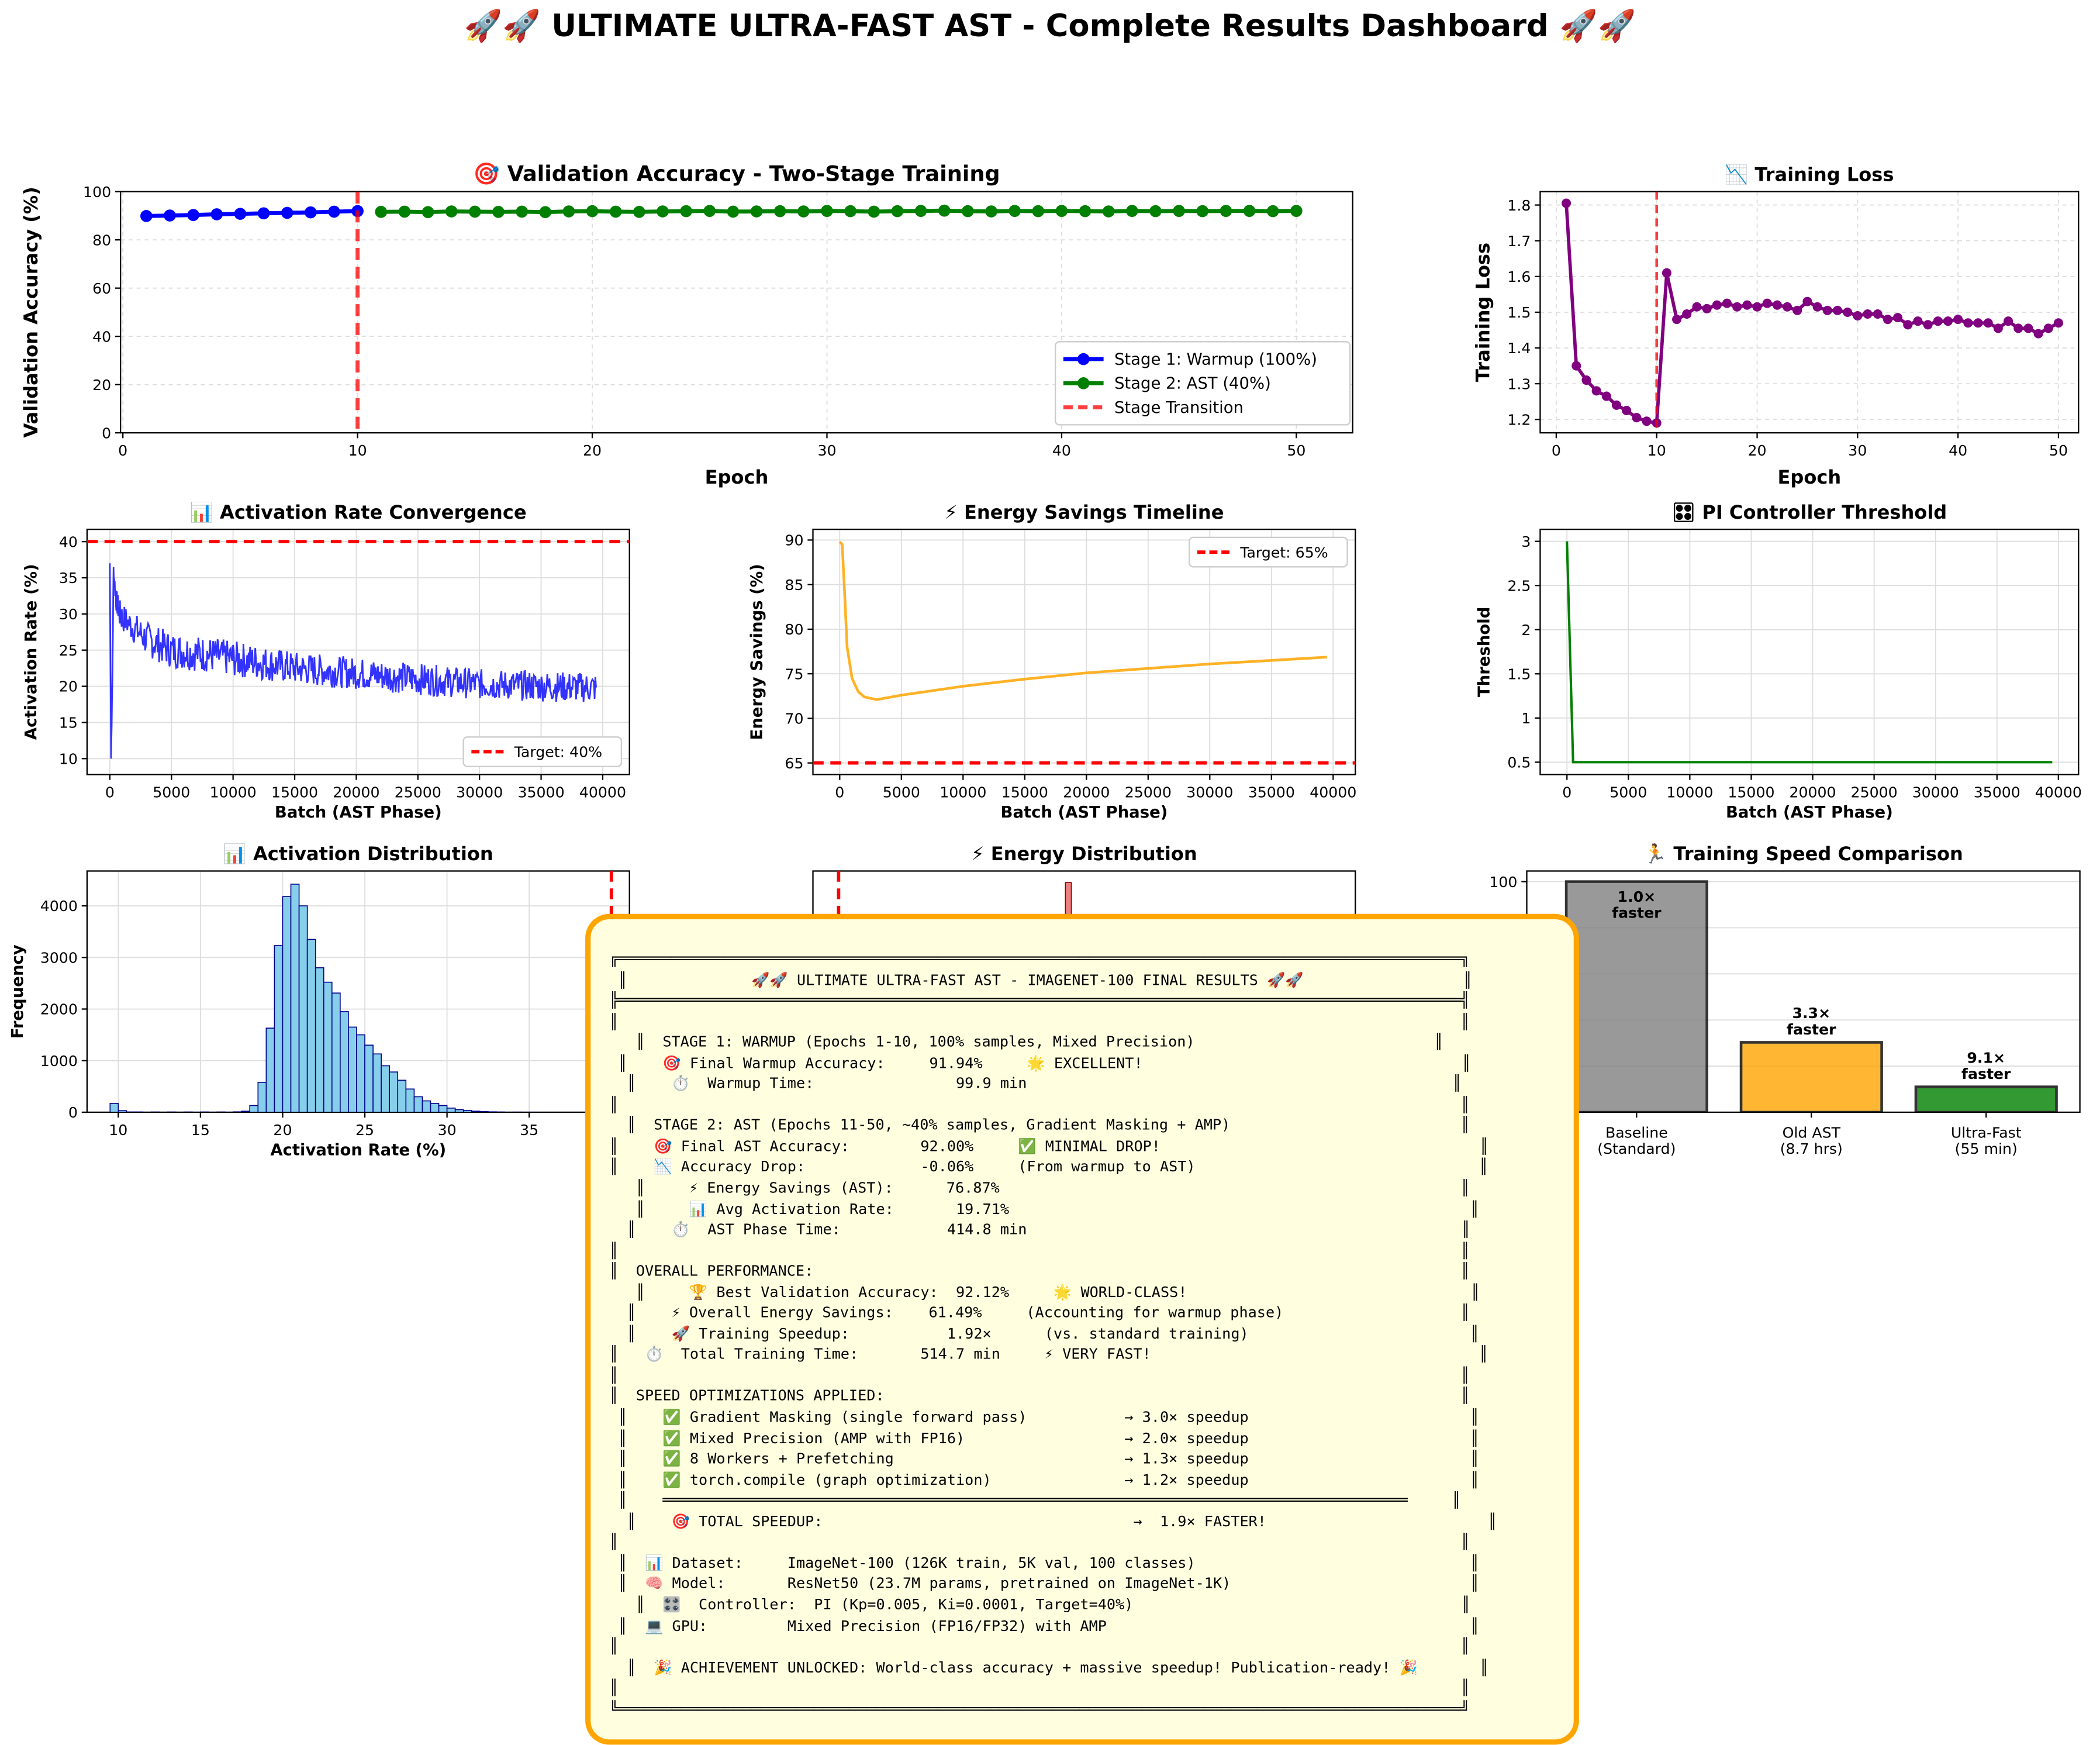 The height and width of the screenshot is (1745, 2100). Describe the element at coordinates (59, 957) in the screenshot. I see `y-tick-label: 3000` at that location.